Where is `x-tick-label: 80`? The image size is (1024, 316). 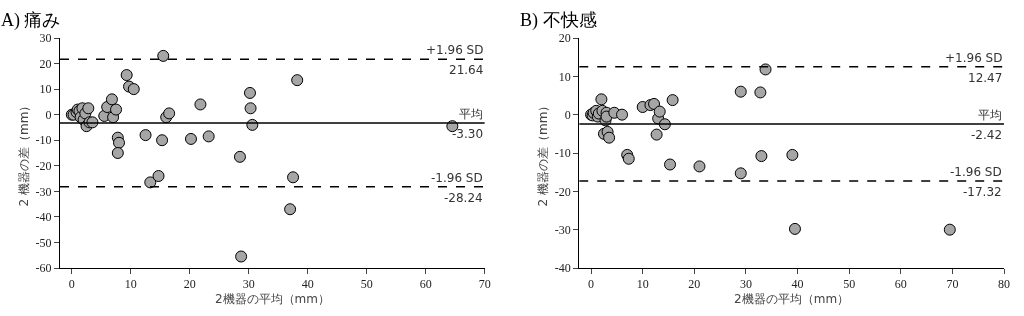 x-tick-label: 80 is located at coordinates (1004, 284).